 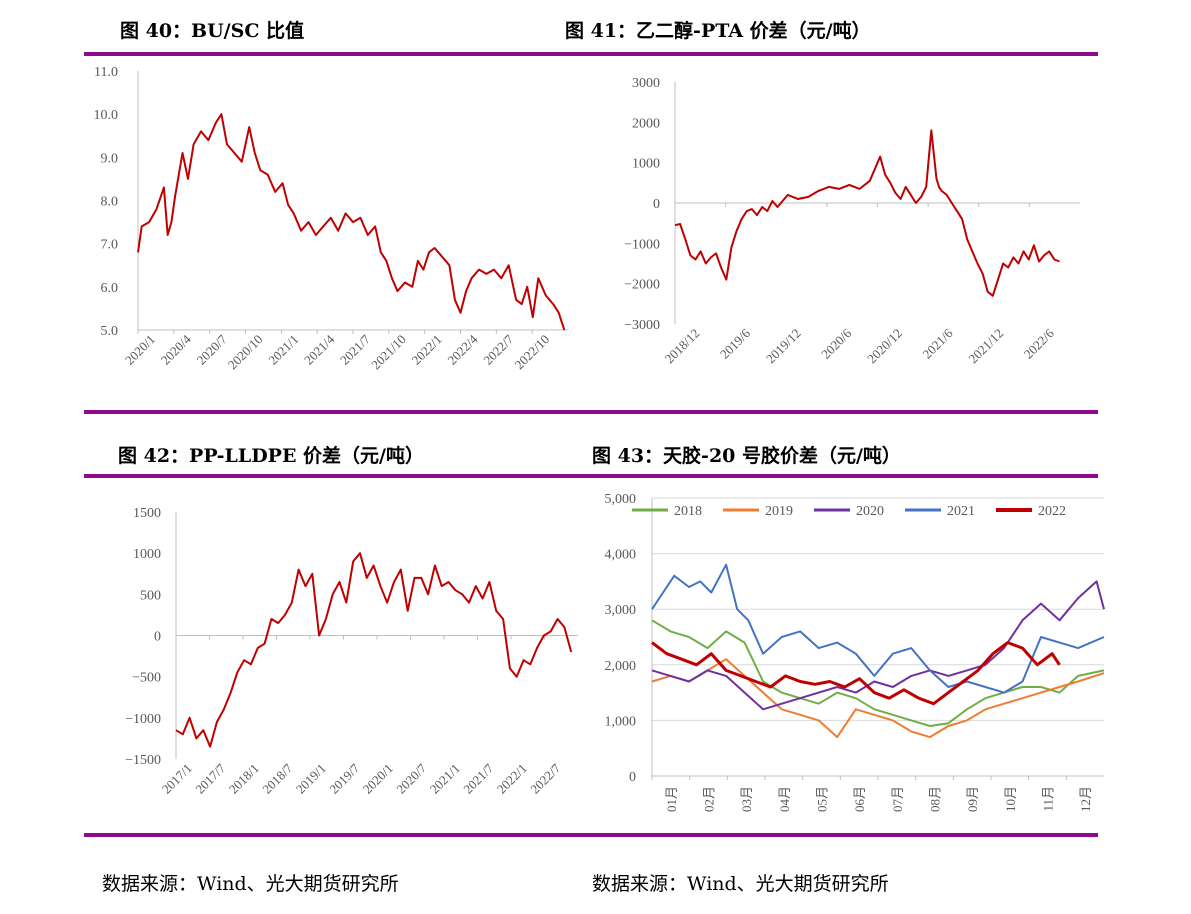 I want to click on series-line-2018, so click(x=878, y=673).